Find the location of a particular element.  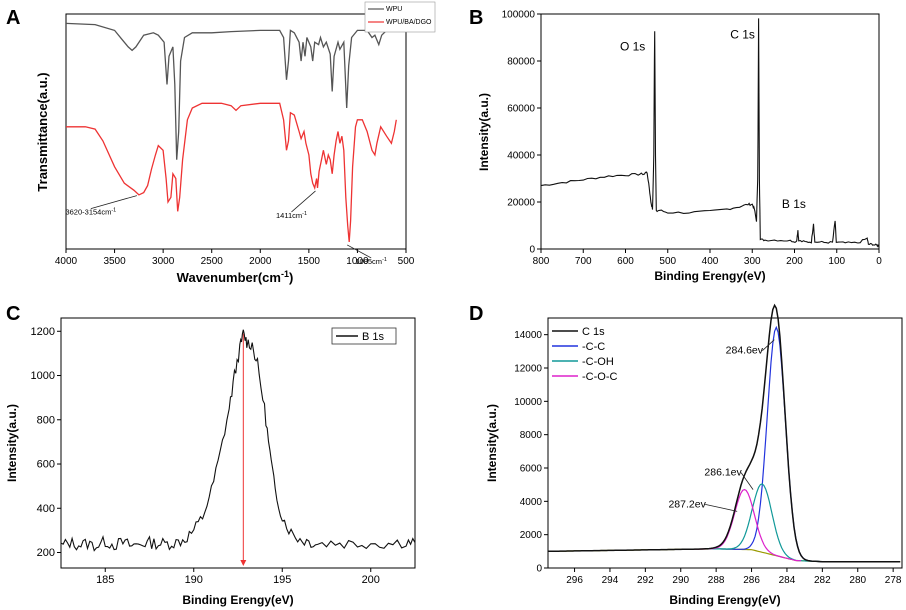

y-tick-label: 12000 is located at coordinates (528, 369).